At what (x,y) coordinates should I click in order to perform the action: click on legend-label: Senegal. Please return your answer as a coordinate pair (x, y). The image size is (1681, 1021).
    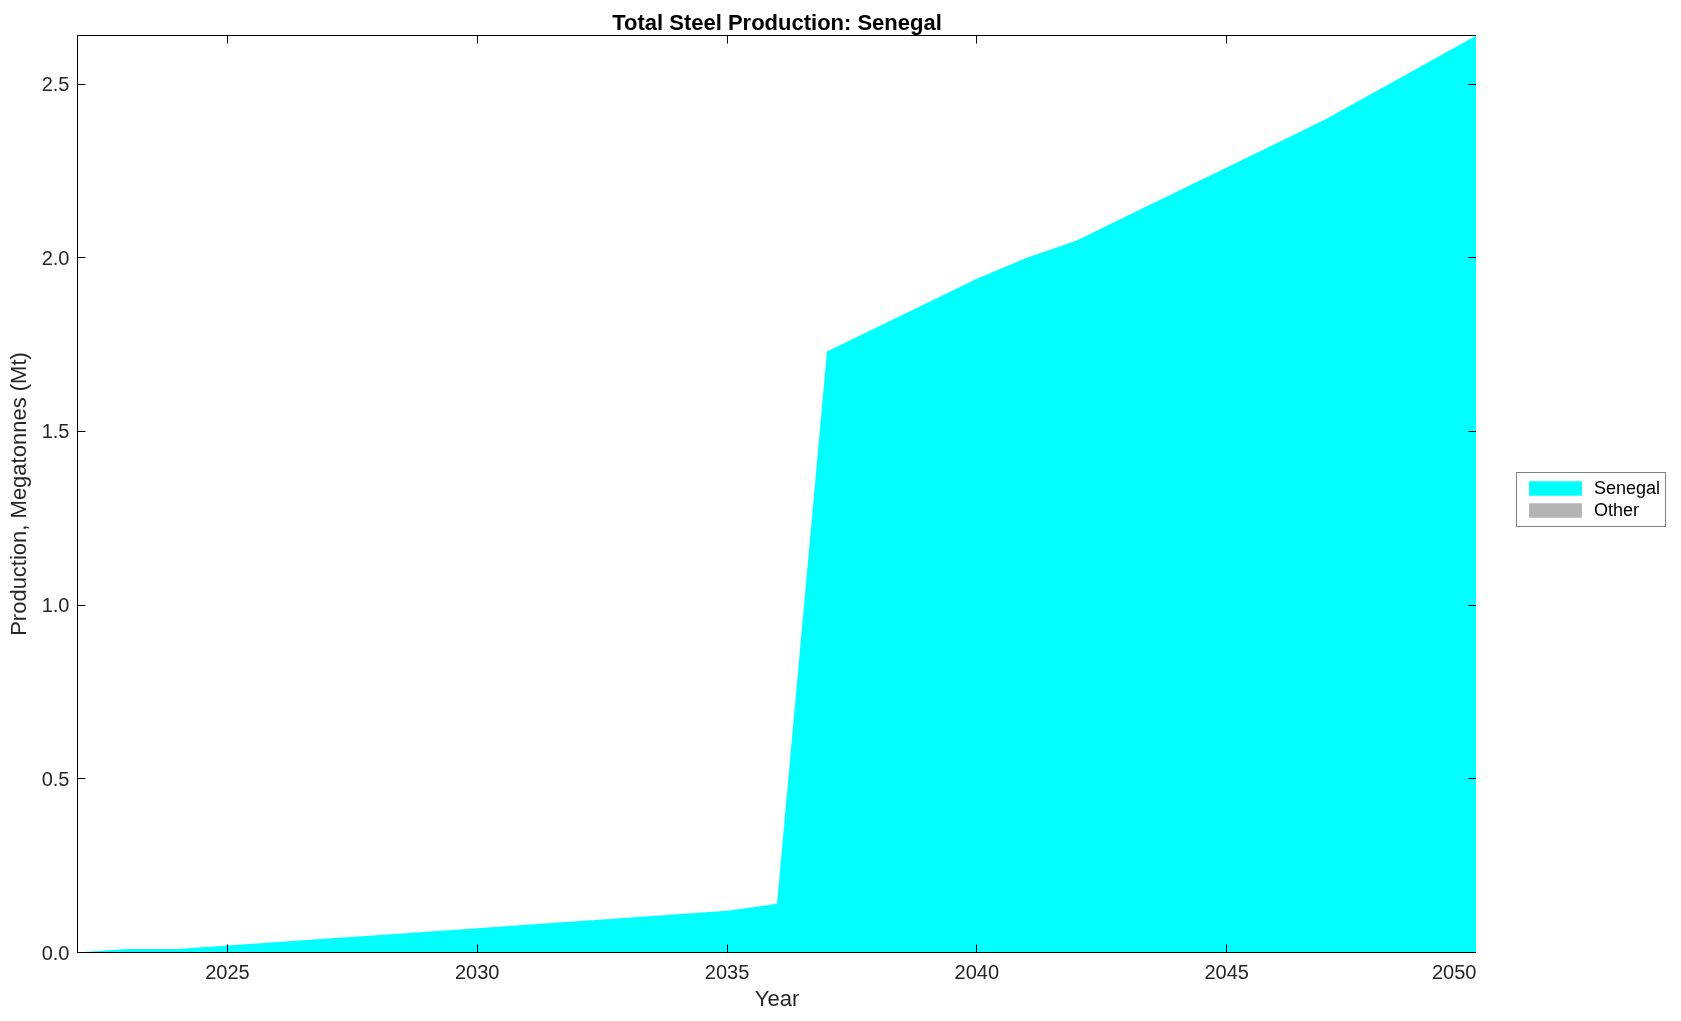
    Looking at the image, I should click on (1627, 488).